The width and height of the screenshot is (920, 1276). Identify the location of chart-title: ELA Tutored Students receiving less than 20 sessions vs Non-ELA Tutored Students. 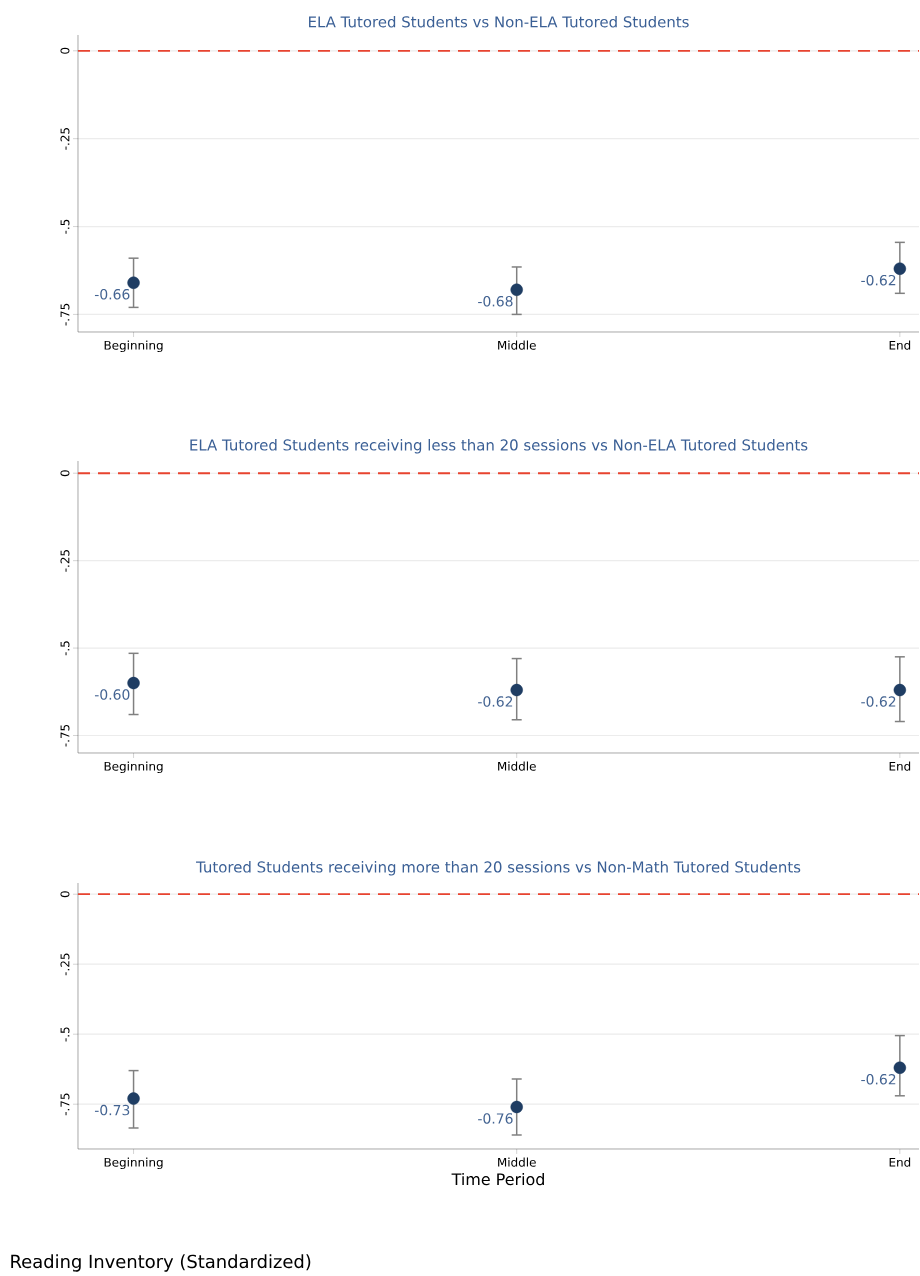
(499, 446).